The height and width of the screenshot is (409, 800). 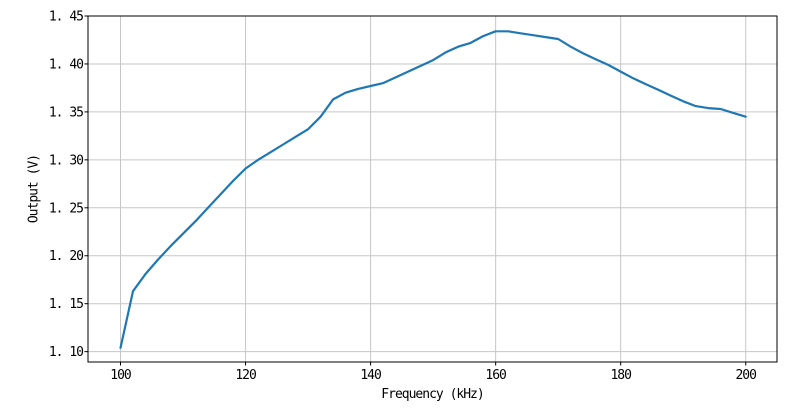 What do you see at coordinates (66, 208) in the screenshot?
I see `y-tick-label: 1. 25` at bounding box center [66, 208].